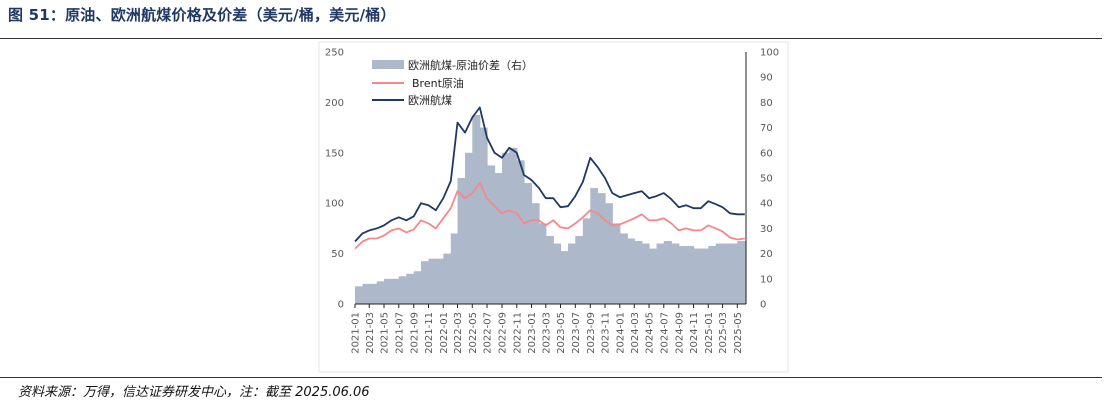  I want to click on y-right-ticks: 0 10 20 30 40 50 60 70 80 90 100, so click(769, 179).